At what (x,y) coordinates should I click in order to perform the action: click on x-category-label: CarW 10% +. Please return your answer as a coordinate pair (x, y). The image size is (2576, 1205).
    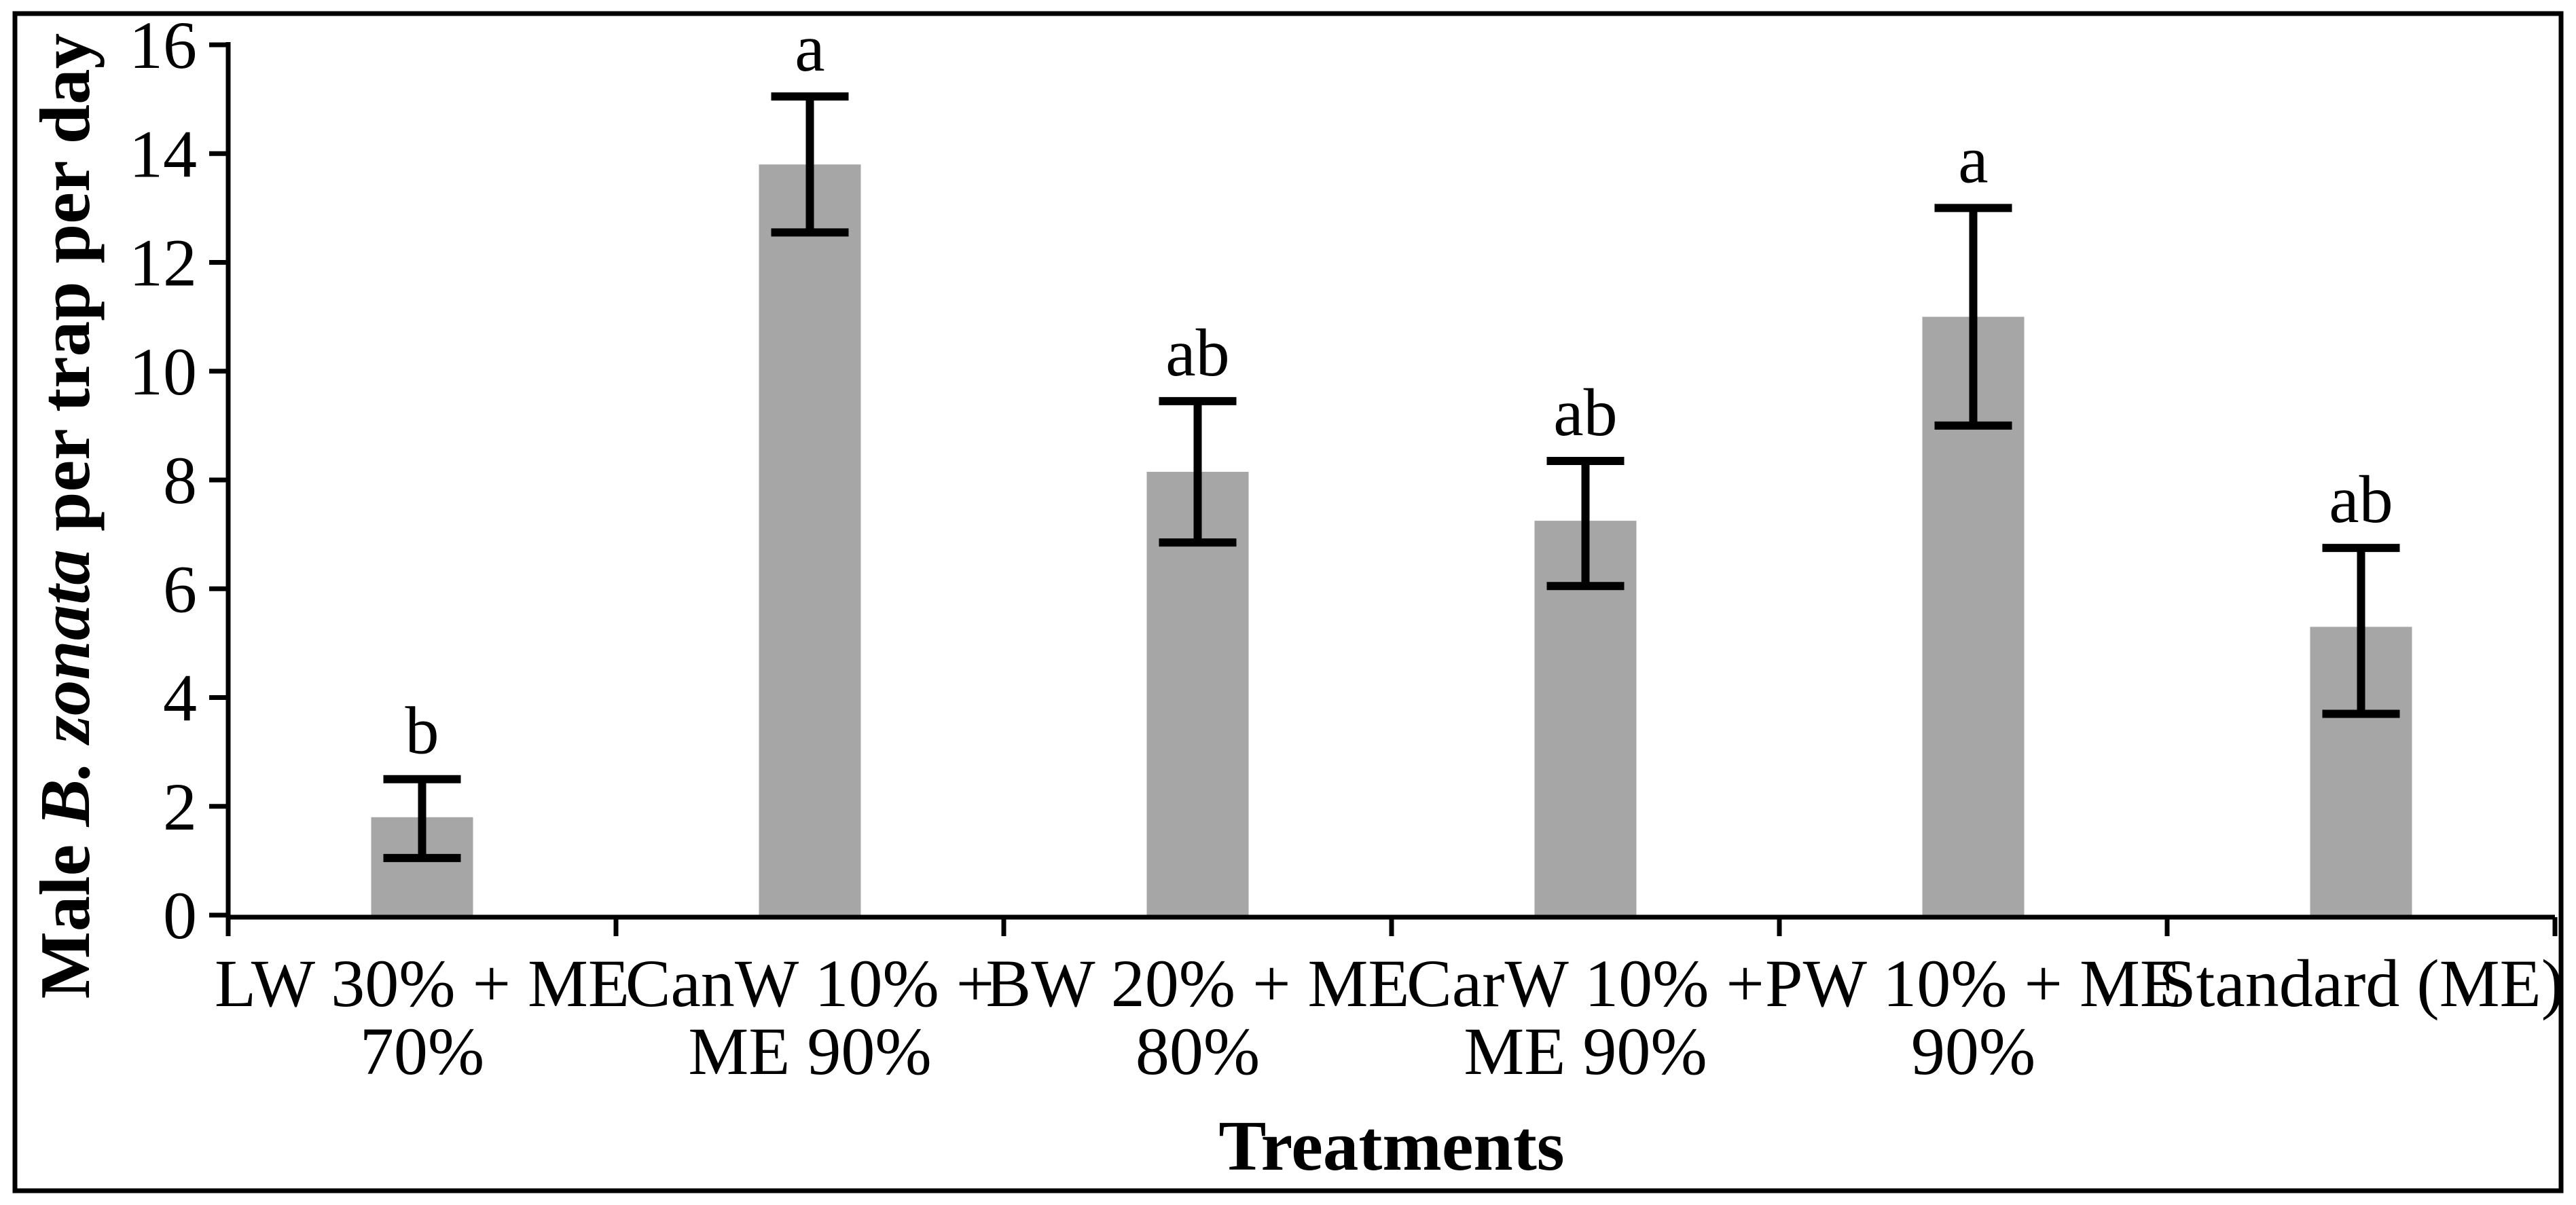
    Looking at the image, I should click on (1585, 983).